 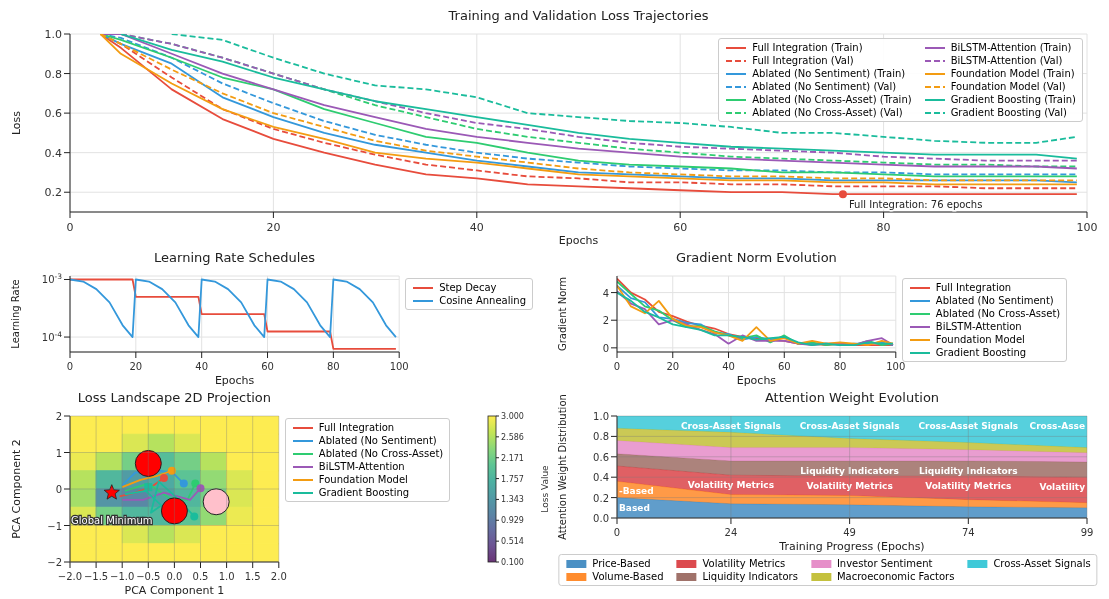 I want to click on legend-label: BiLSTM-Attention (Train), so click(x=1011, y=47).